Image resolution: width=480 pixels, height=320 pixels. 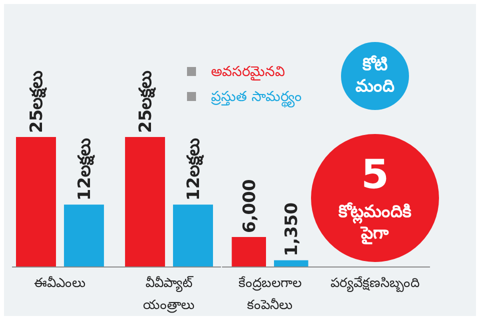 I want to click on data-label: 6,000, so click(x=250, y=206).